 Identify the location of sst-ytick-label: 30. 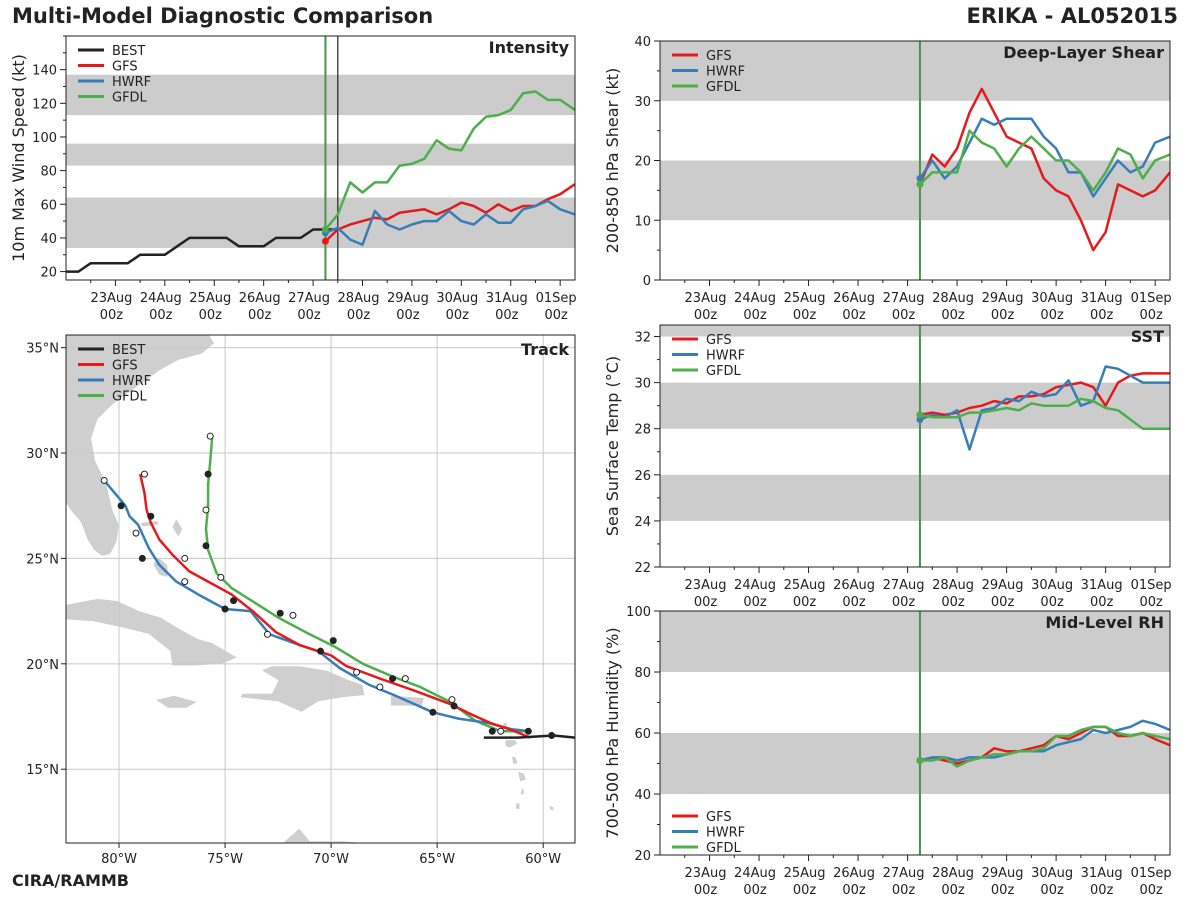
(642, 384).